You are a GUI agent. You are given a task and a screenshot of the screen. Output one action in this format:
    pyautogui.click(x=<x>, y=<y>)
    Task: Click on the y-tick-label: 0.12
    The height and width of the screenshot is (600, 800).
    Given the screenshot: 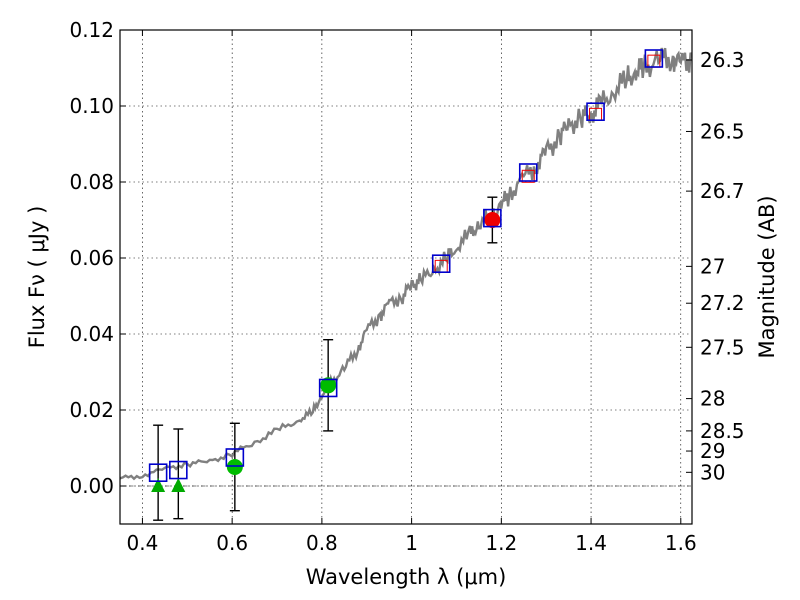 What is the action you would take?
    pyautogui.click(x=91, y=30)
    